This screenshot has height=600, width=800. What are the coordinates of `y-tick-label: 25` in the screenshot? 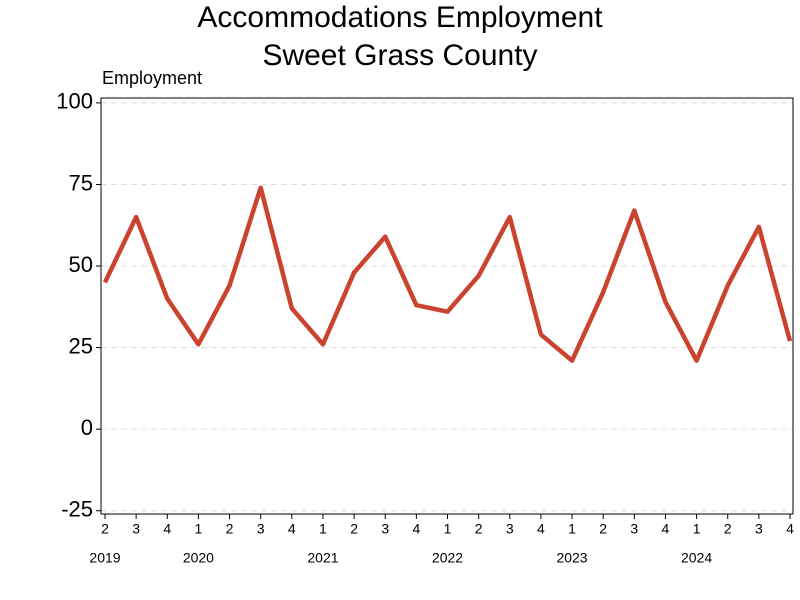 It's located at (81, 345).